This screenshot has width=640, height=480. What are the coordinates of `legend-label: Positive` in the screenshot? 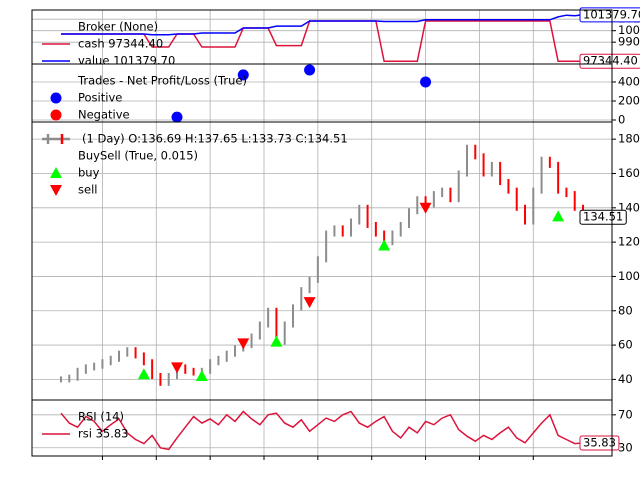 It's located at (100, 98).